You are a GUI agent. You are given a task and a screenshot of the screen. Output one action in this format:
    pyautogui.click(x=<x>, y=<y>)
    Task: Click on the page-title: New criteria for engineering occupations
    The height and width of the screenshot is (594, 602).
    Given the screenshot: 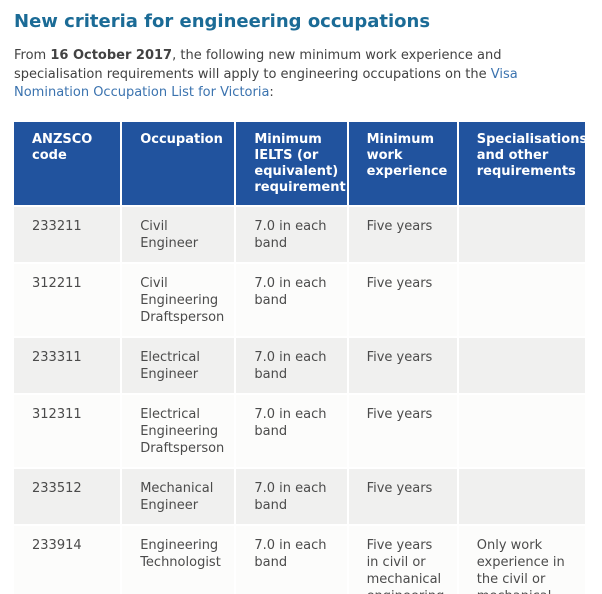 What is the action you would take?
    pyautogui.click(x=222, y=21)
    